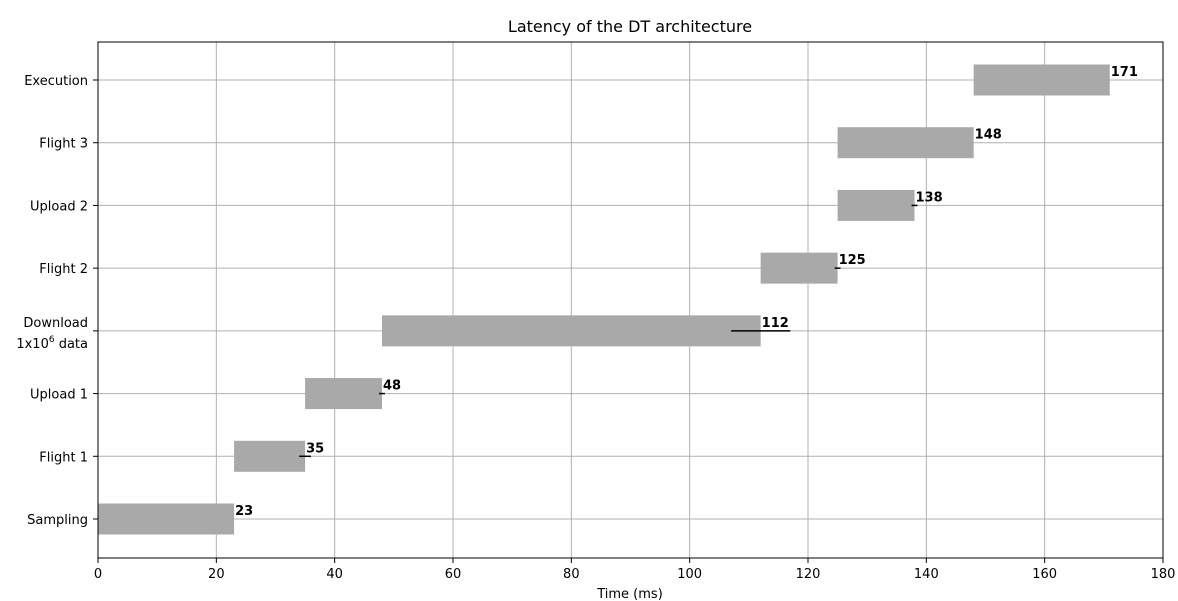 The width and height of the screenshot is (1178, 601). What do you see at coordinates (216, 574) in the screenshot?
I see `x-tick-label: 20` at bounding box center [216, 574].